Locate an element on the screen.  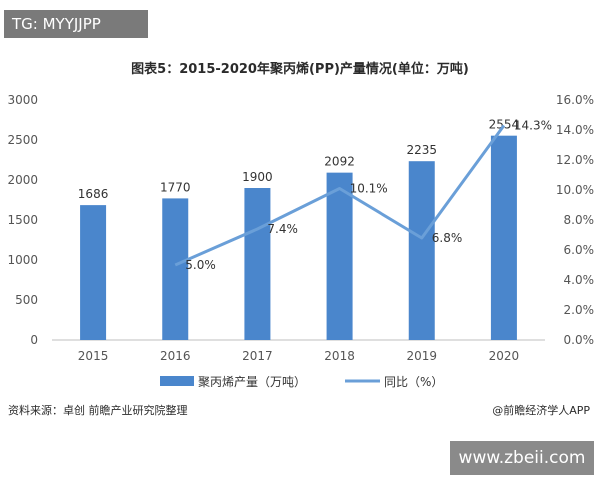
y-right-tick-label: 14.0% is located at coordinates (575, 130).